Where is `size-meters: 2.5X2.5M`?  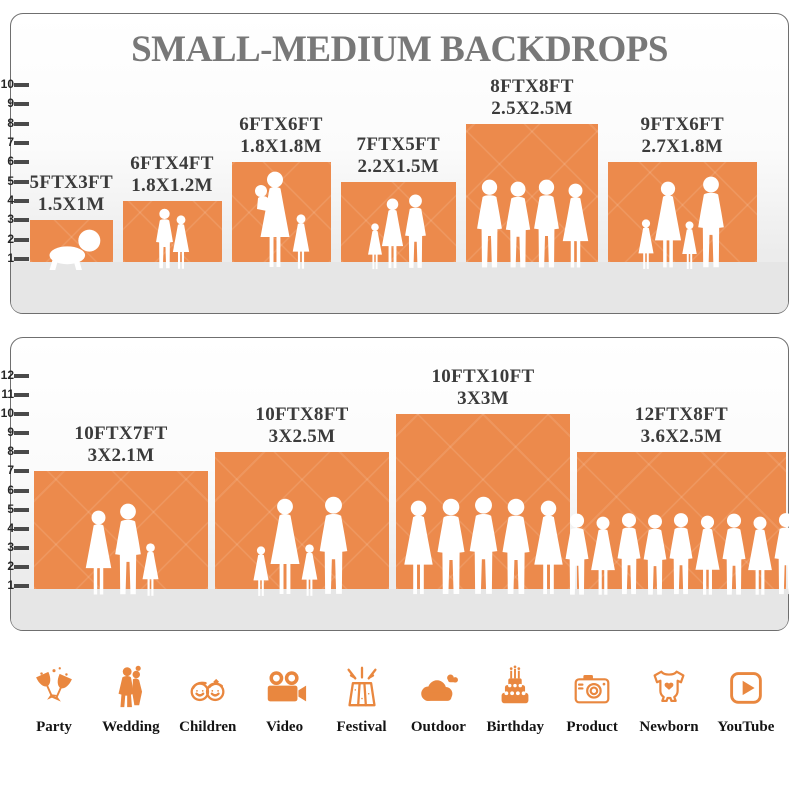 size-meters: 2.5X2.5M is located at coordinates (532, 108).